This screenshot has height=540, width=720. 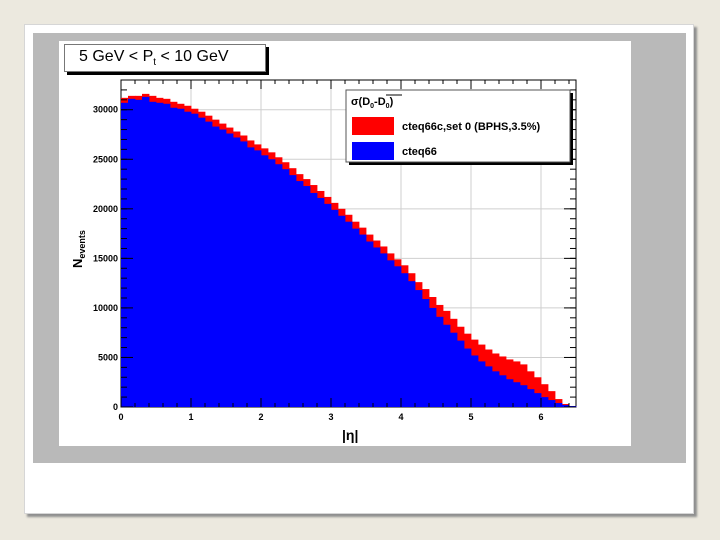 I want to click on y-tick-label: 5000, so click(x=108, y=357).